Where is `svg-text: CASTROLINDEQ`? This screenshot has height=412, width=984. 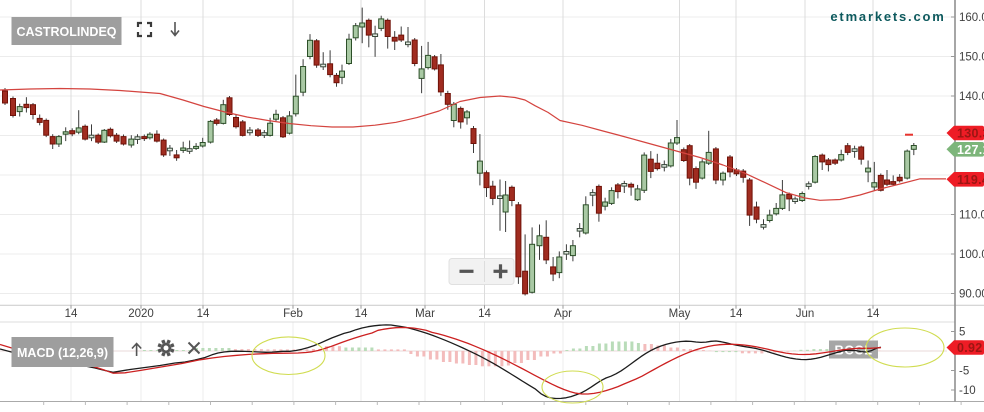
svg-text: CASTROLINDEQ is located at coordinates (67, 32).